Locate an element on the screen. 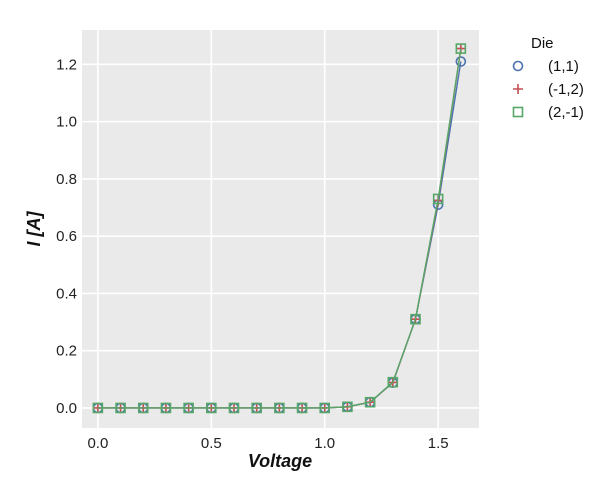  x-axis-title: Voltage is located at coordinates (280, 461).